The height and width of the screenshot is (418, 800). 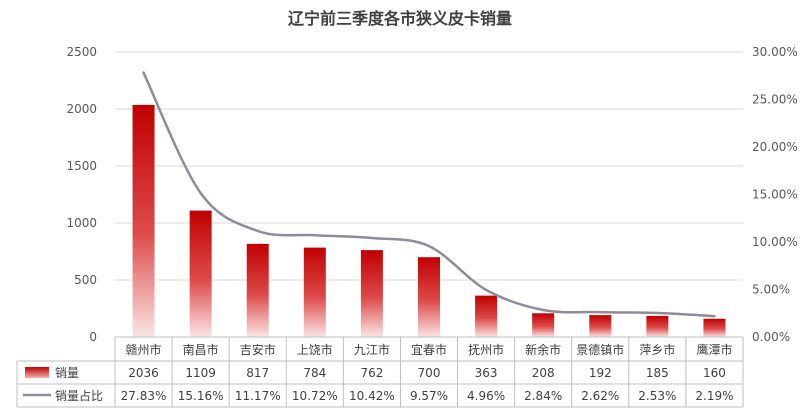 What do you see at coordinates (144, 396) in the screenshot?
I see `data-label: 27.83%` at bounding box center [144, 396].